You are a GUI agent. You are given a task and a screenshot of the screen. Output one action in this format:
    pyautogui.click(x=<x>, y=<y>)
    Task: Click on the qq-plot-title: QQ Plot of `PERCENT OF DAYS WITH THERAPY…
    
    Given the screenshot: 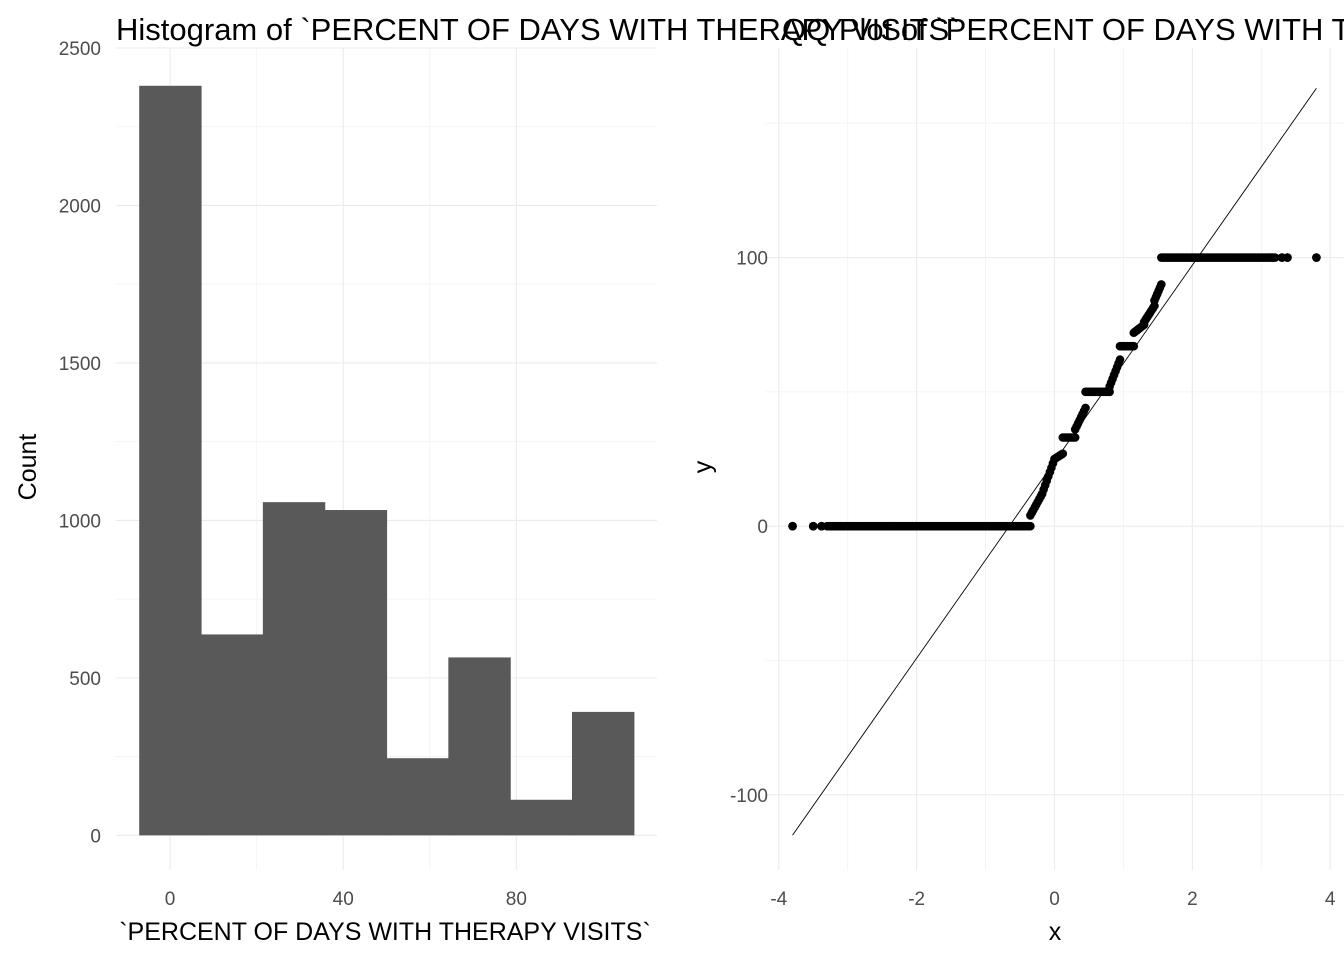 What is the action you would take?
    pyautogui.click(x=1063, y=29)
    